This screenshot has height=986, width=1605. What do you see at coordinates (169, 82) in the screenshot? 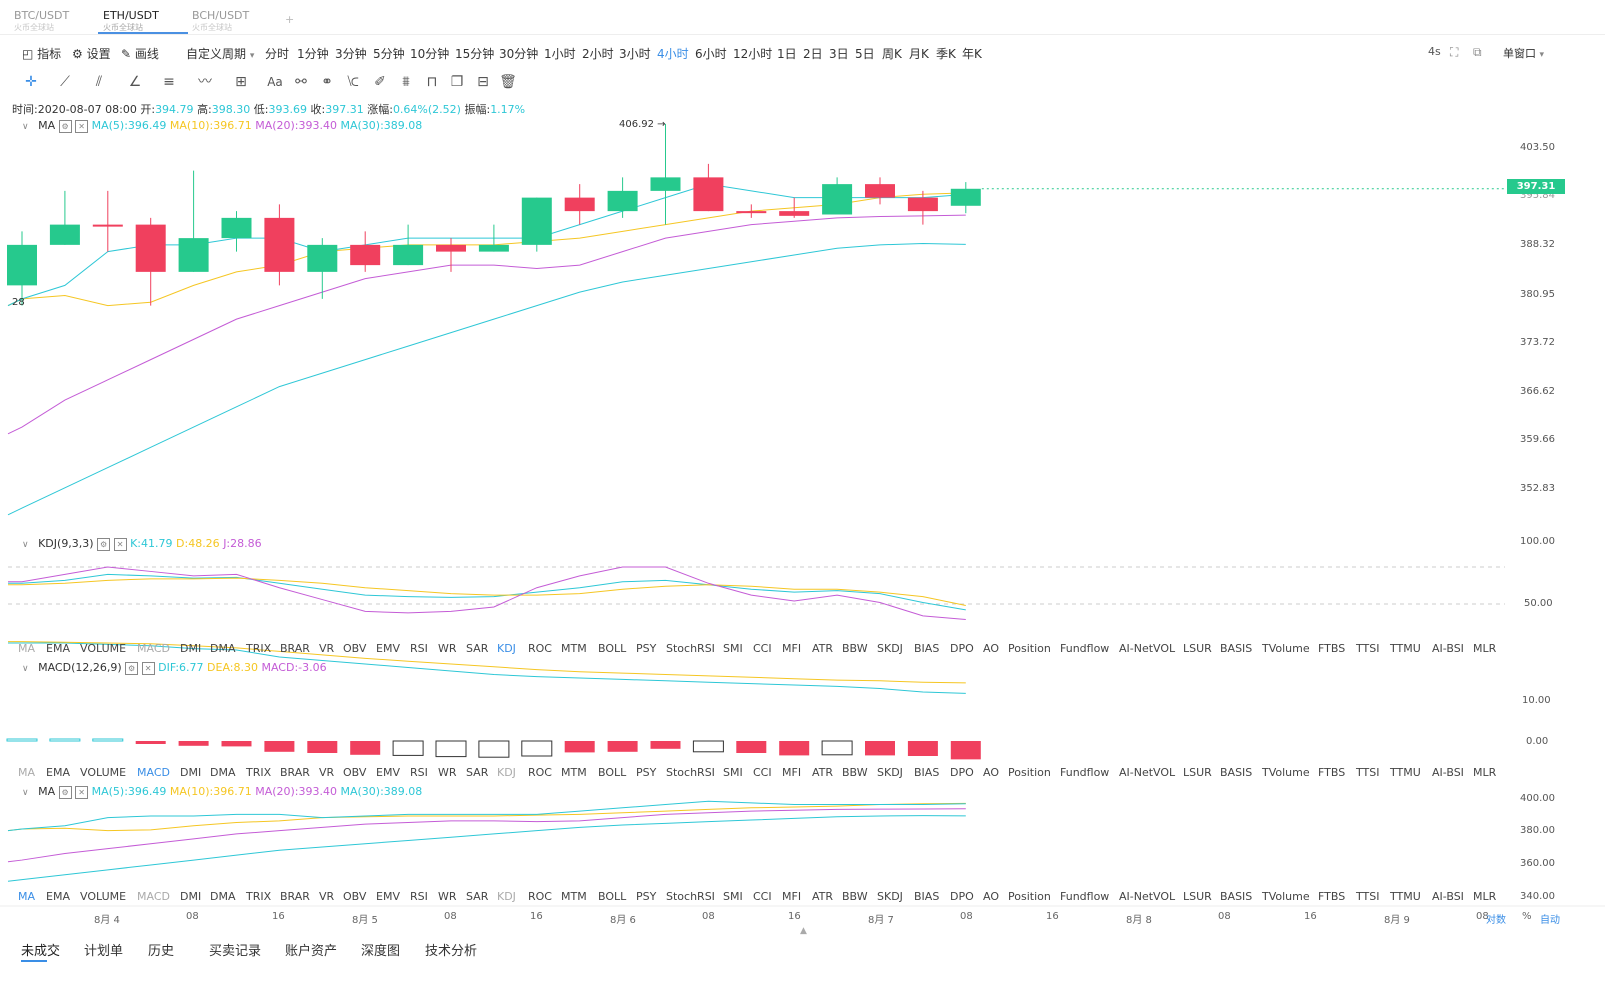
I see `horizontal-lines-icon: ≡` at bounding box center [169, 82].